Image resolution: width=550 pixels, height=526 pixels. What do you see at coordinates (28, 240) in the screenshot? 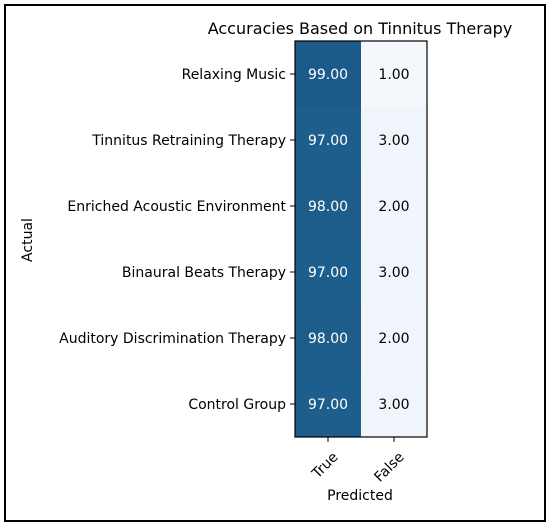
I see `y-axis-label: Actual` at bounding box center [28, 240].